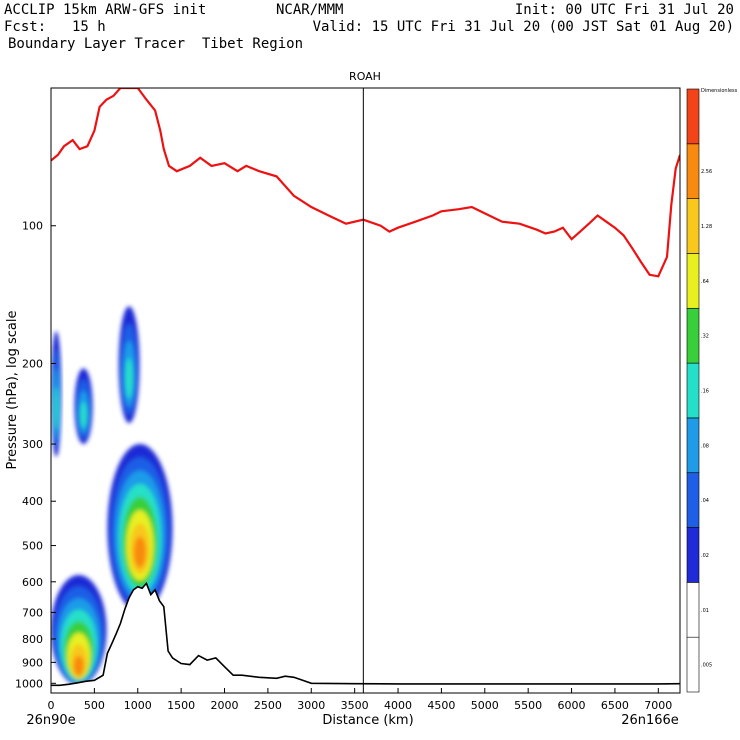 The image size is (740, 740). What do you see at coordinates (719, 91) in the screenshot?
I see `colorbar-units-label: Dimensionless` at bounding box center [719, 91].